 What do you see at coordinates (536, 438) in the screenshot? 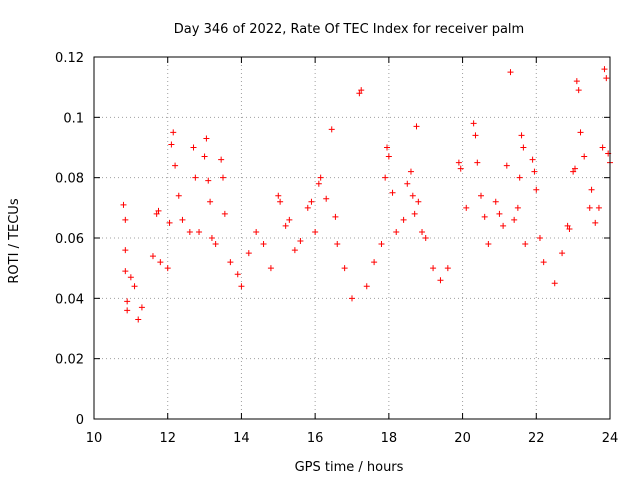
I see `x-tick-label: 22` at bounding box center [536, 438].